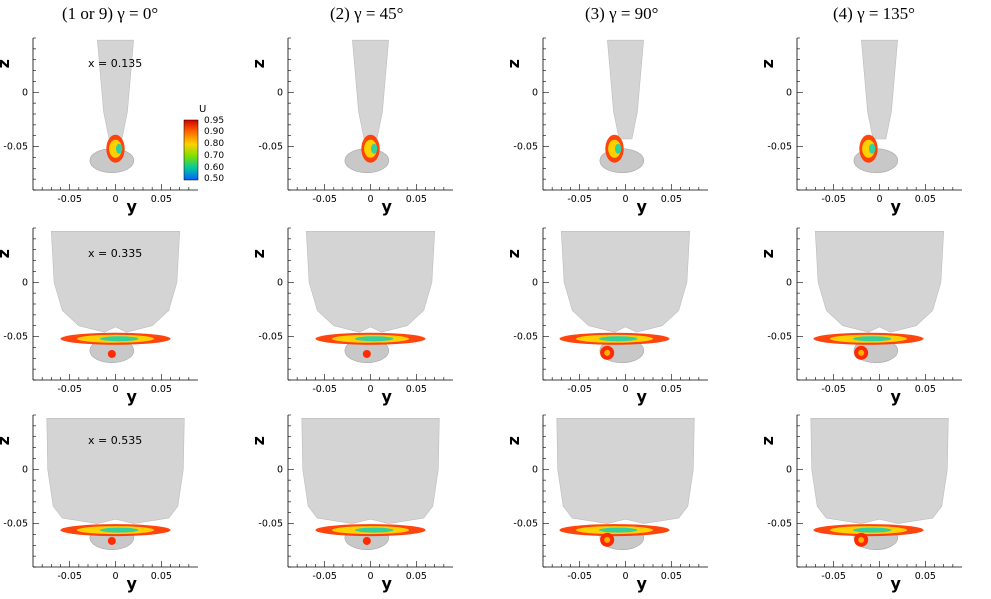 The image size is (991, 599). What do you see at coordinates (115, 440) in the screenshot?
I see `station-label: x = 0.535` at bounding box center [115, 440].